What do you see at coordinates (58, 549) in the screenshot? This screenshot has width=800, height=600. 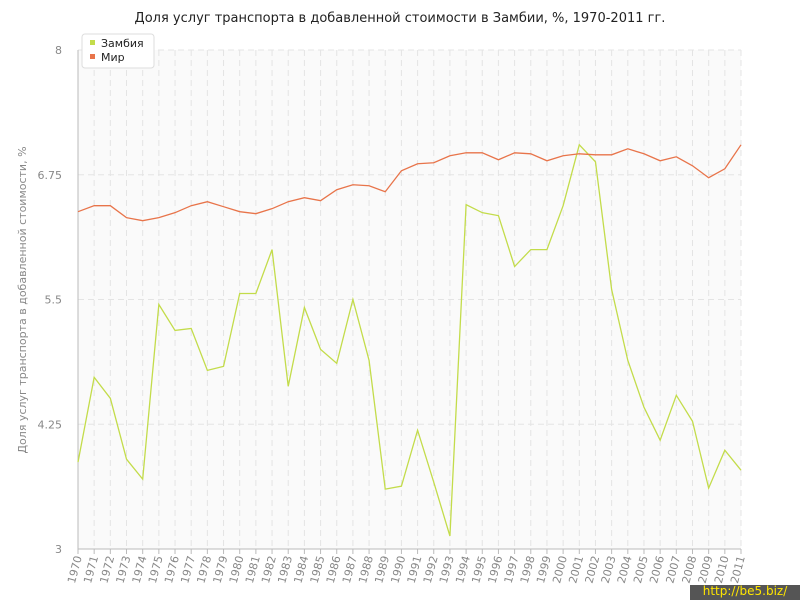 I see `y-tick-label: 3` at bounding box center [58, 549].